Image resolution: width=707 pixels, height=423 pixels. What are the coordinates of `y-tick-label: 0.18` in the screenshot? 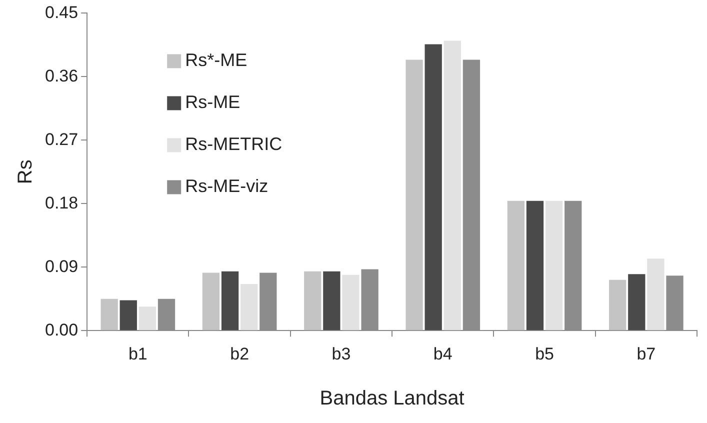 It's located at (61, 202).